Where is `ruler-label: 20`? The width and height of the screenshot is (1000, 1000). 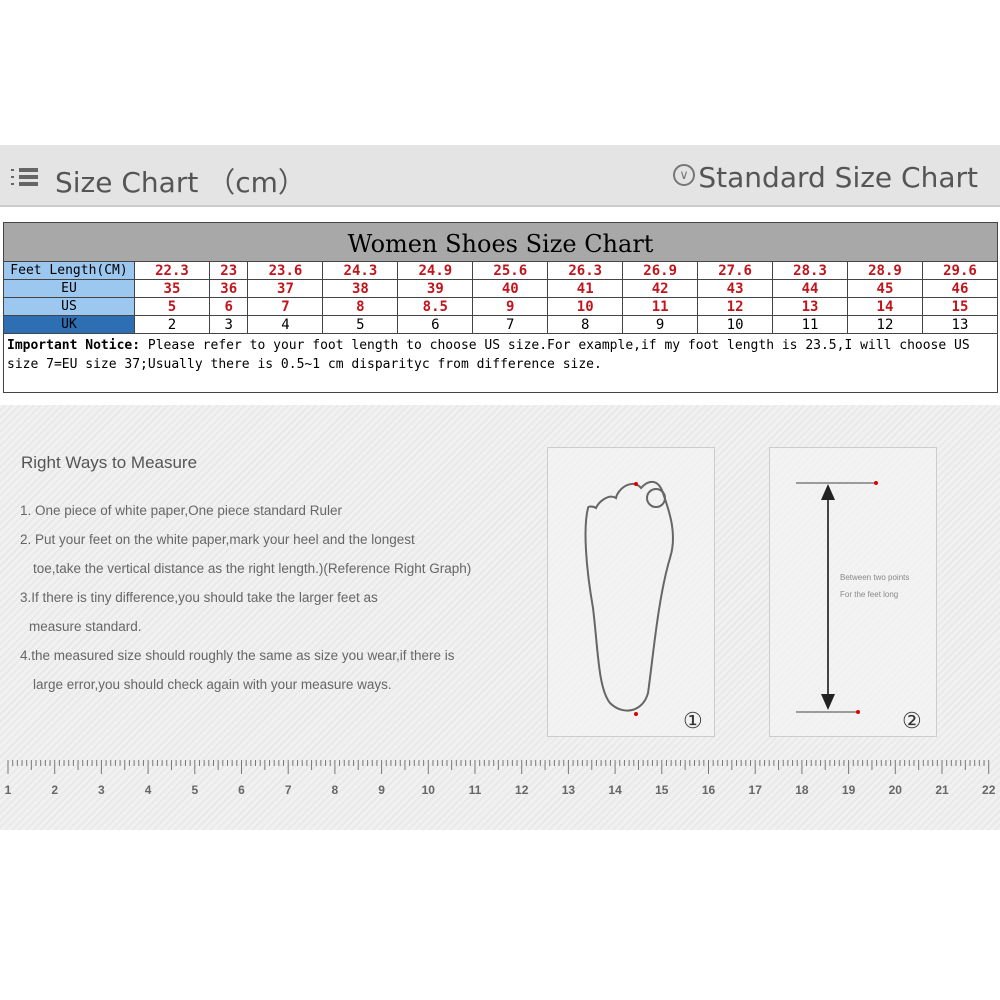 ruler-label: 20 is located at coordinates (896, 790).